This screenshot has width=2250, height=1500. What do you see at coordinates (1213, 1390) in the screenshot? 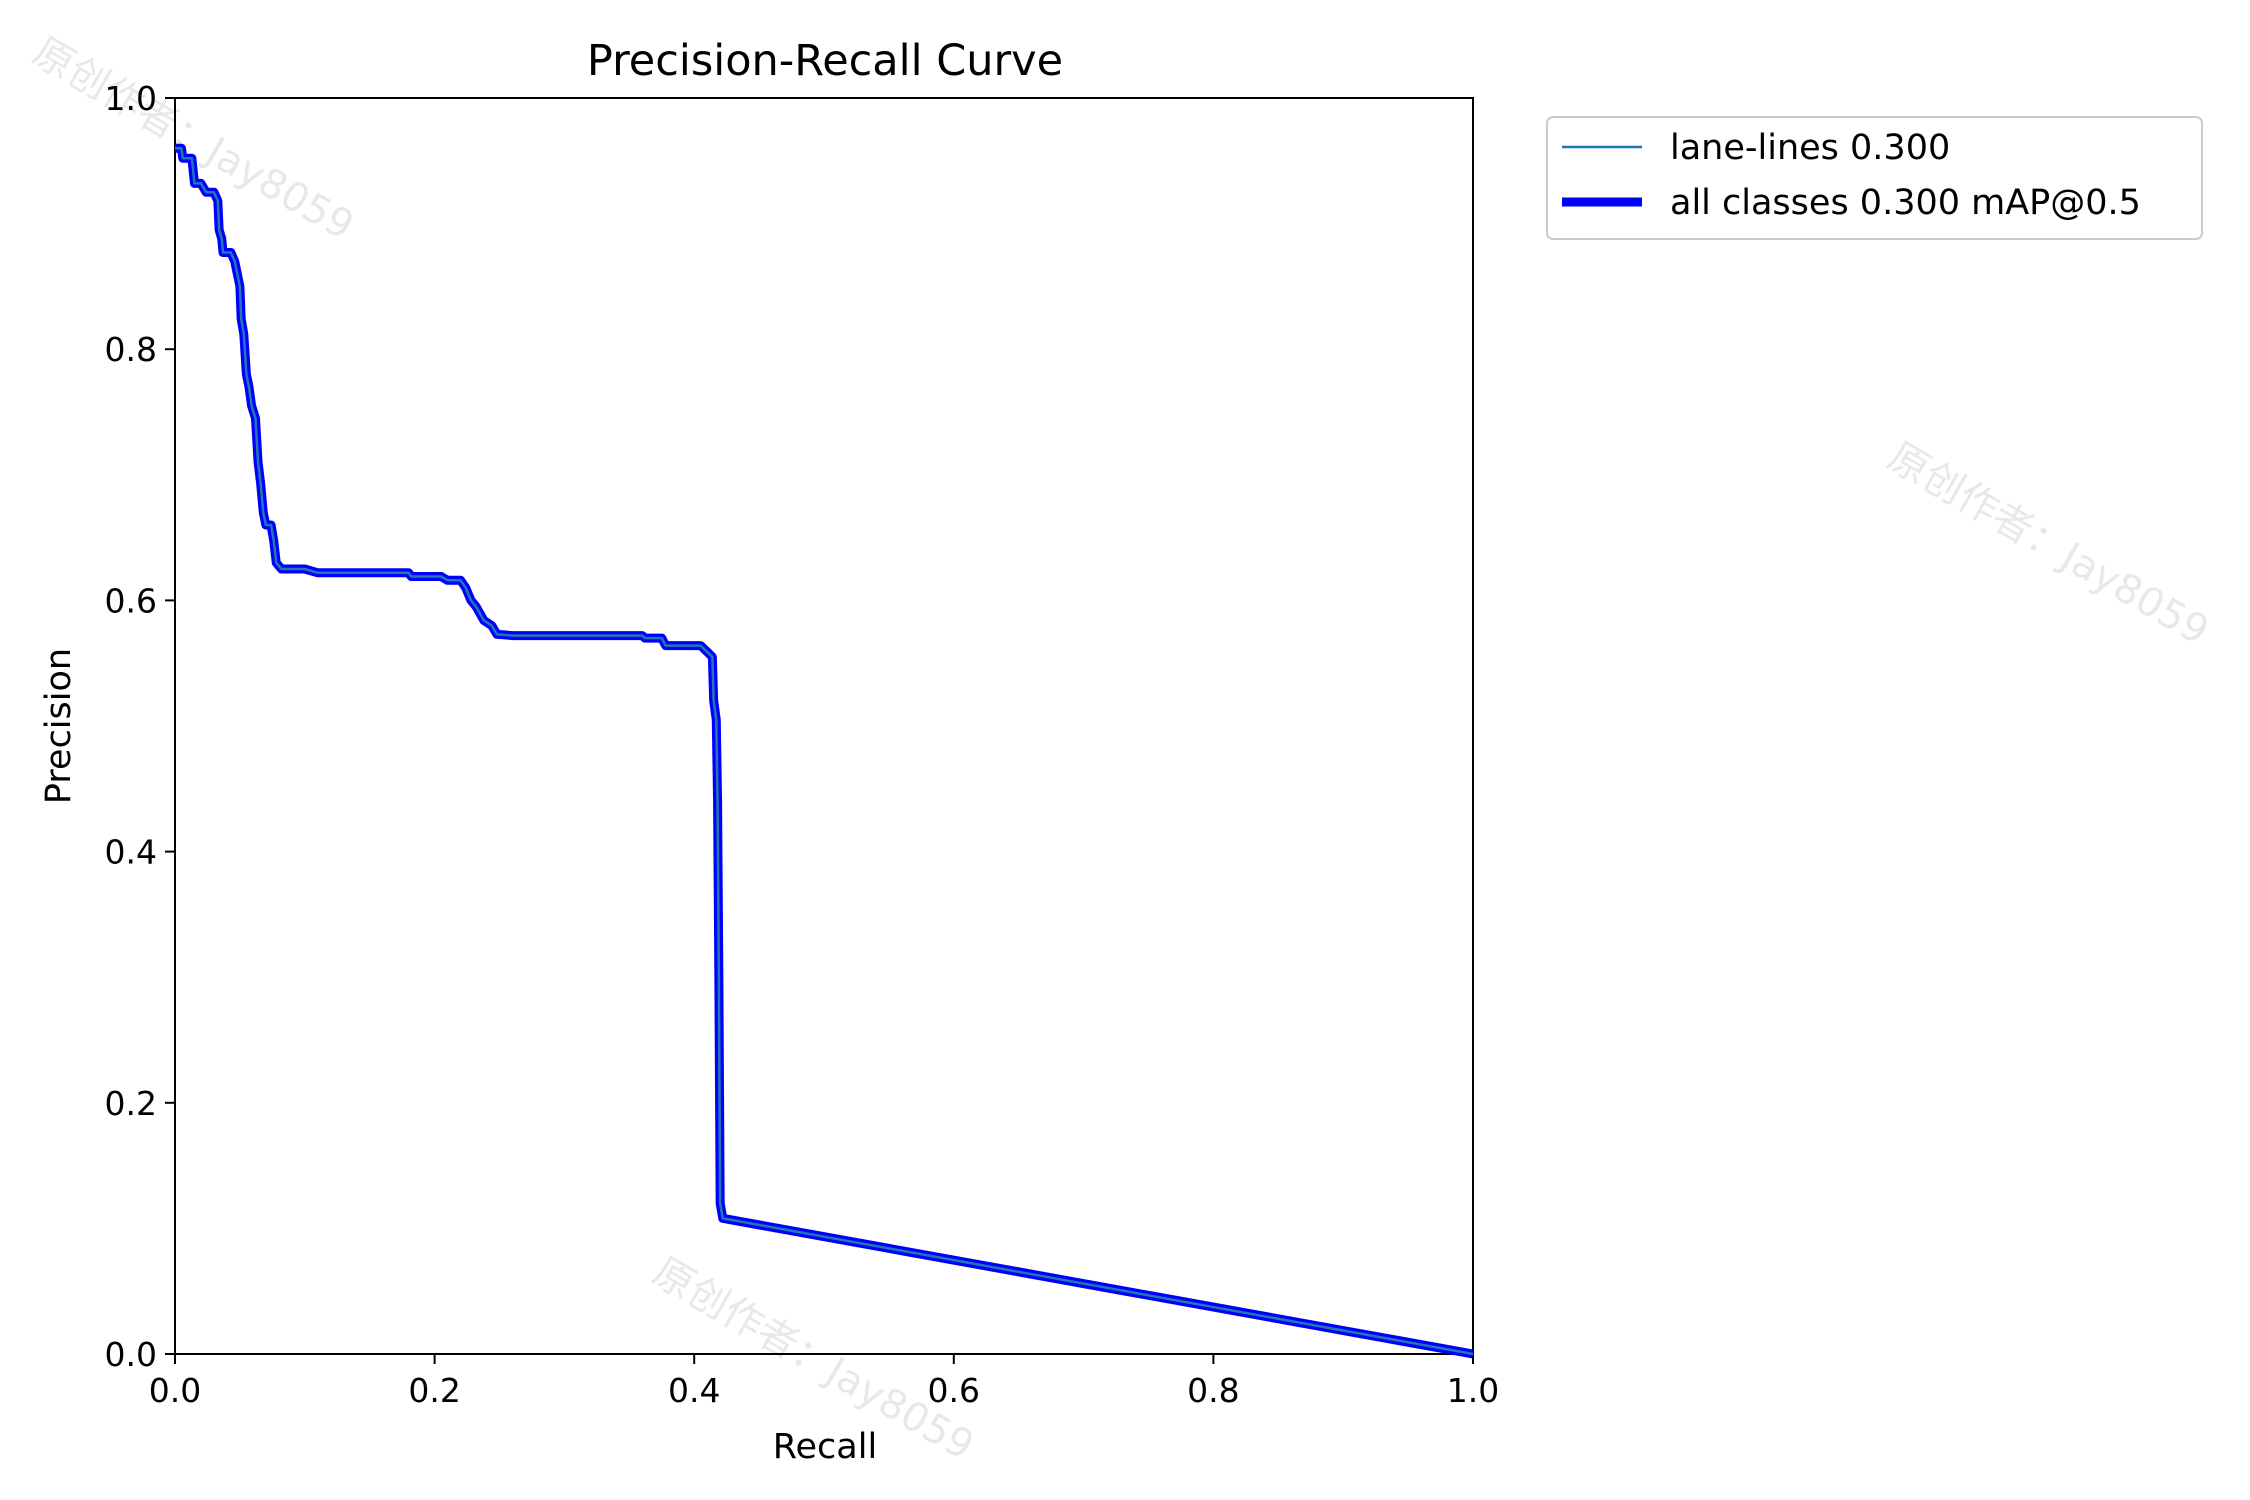
I see `x-tick-label: 0.8` at bounding box center [1213, 1390].